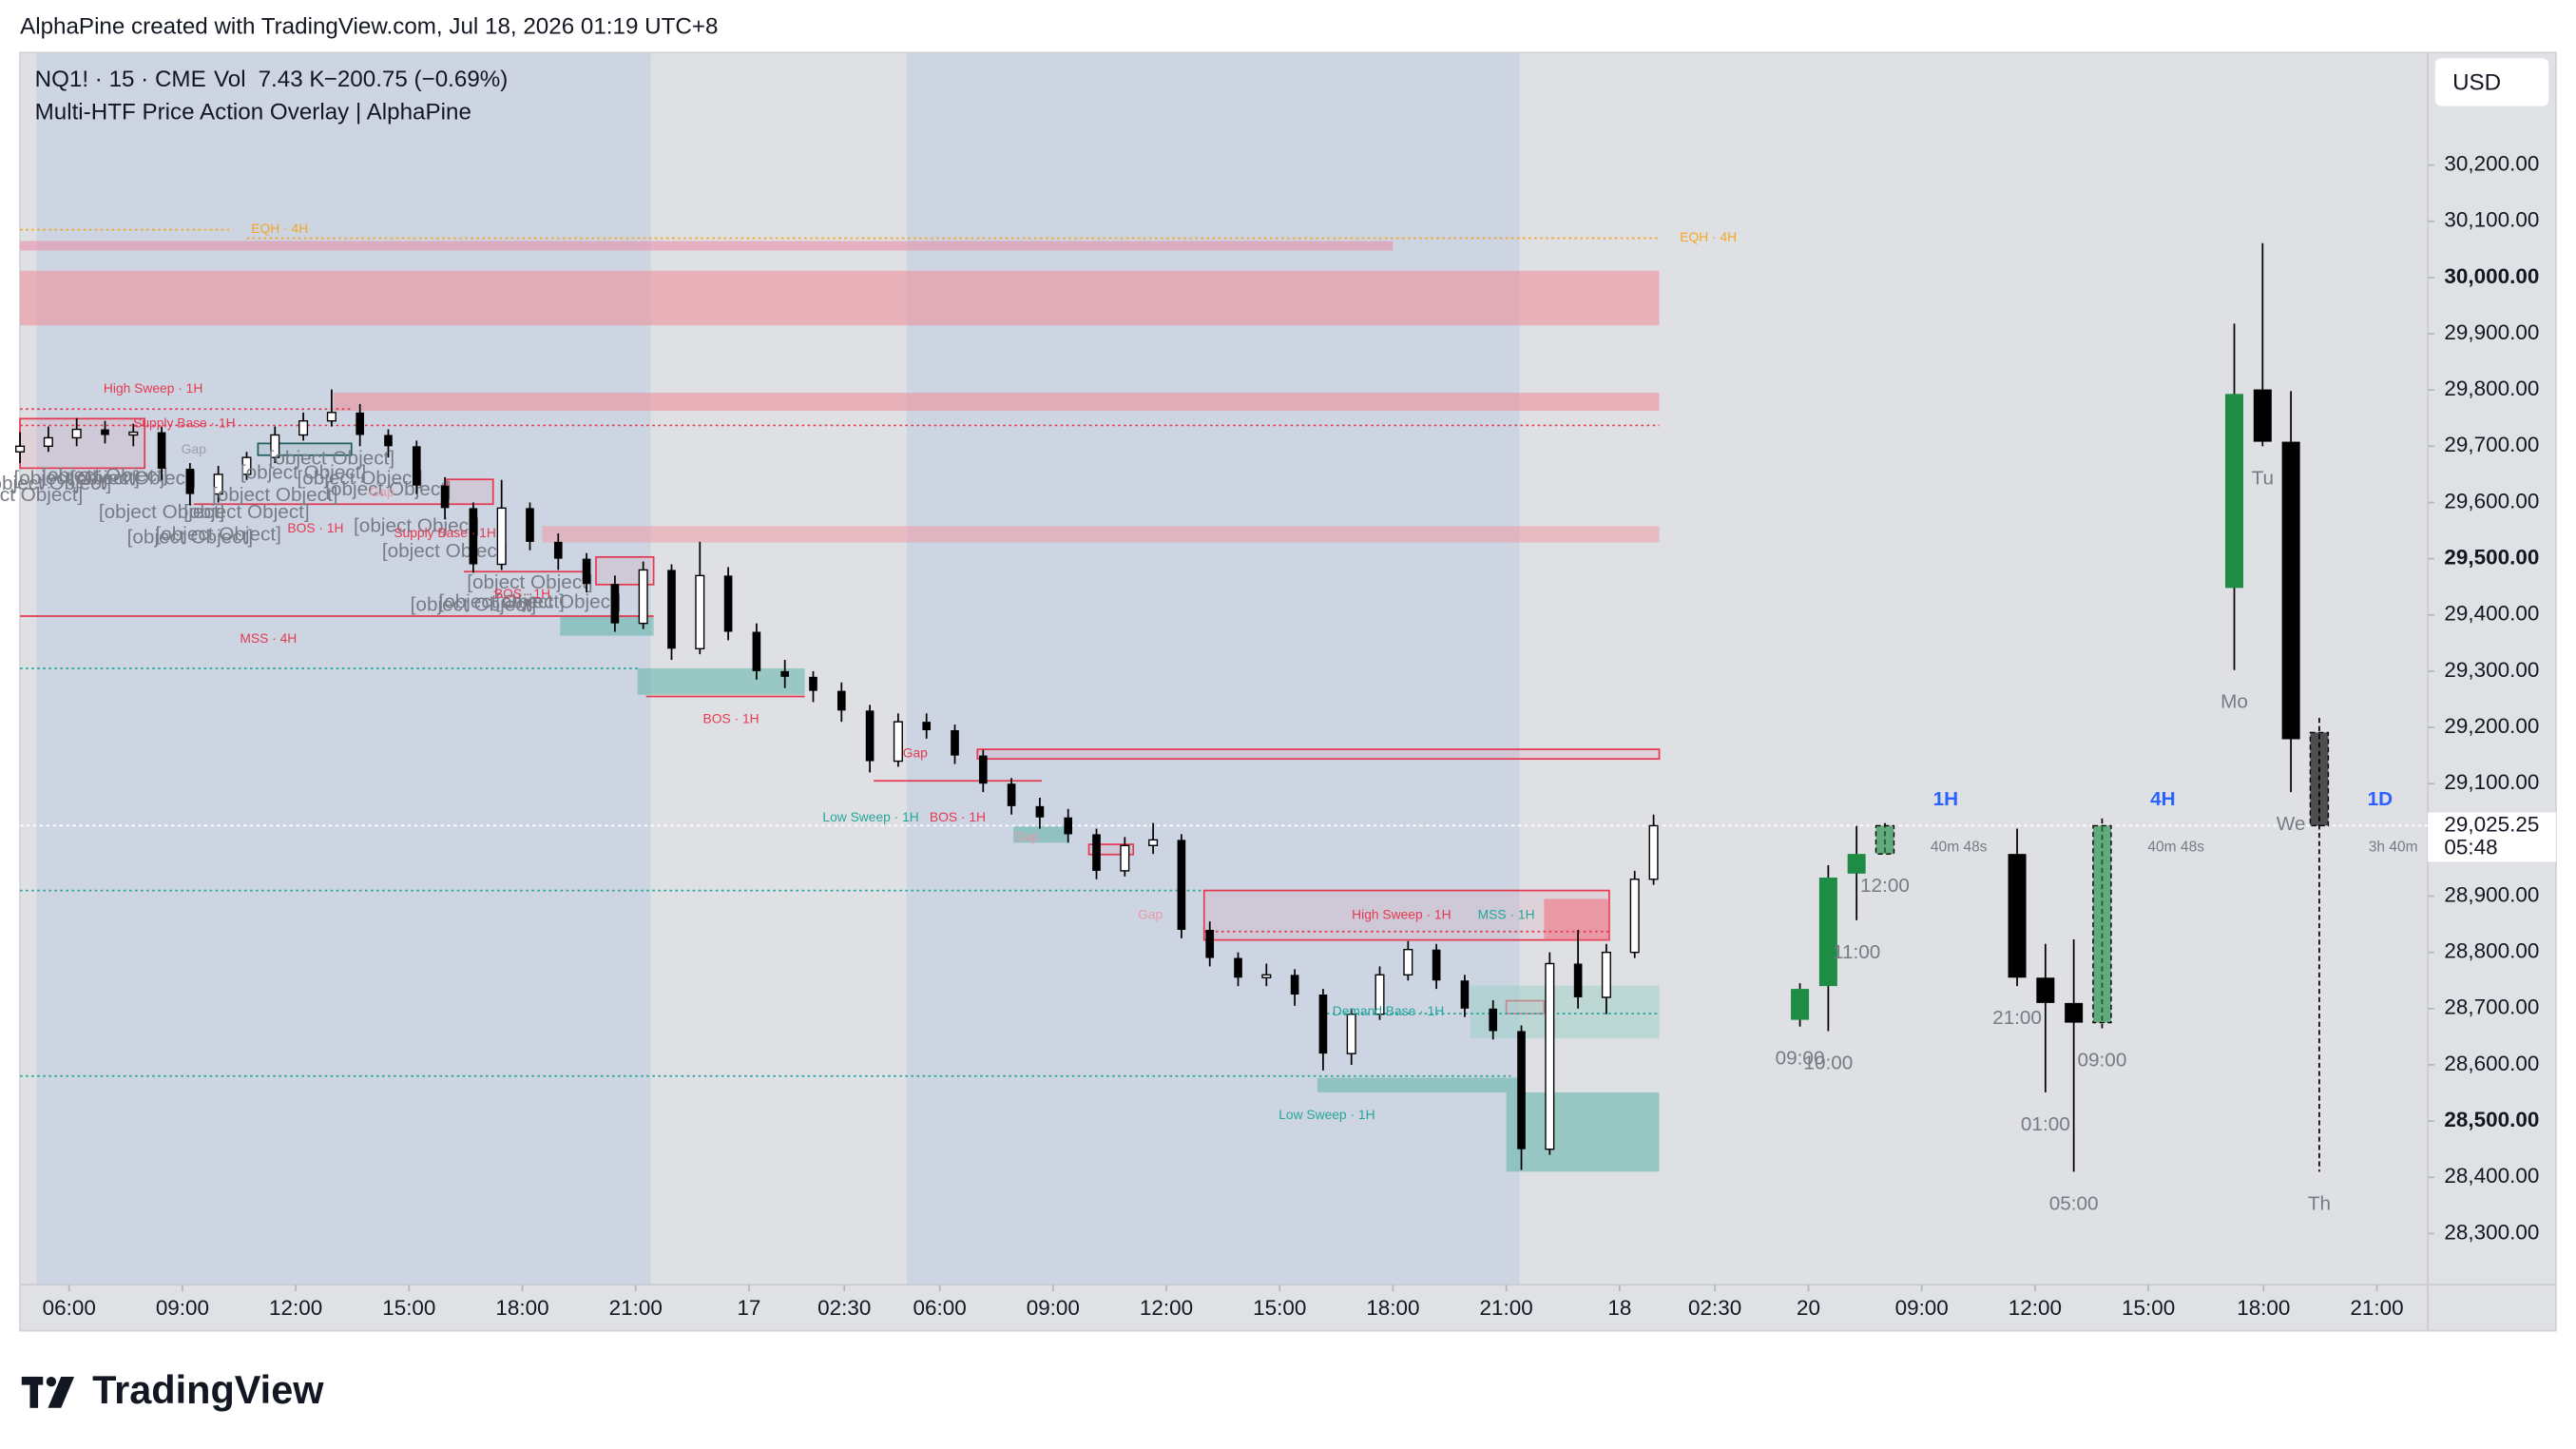 This screenshot has width=2576, height=1449. I want to click on candle-time-label: Th, so click(2320, 1203).